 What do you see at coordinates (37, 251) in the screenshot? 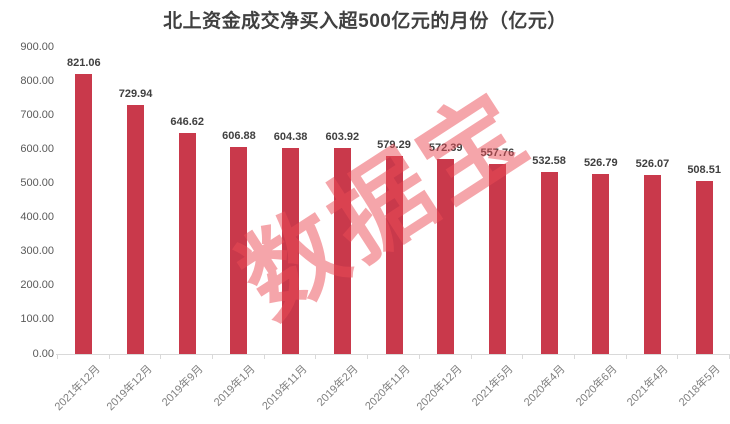
I see `y-axis-label: 300.00` at bounding box center [37, 251].